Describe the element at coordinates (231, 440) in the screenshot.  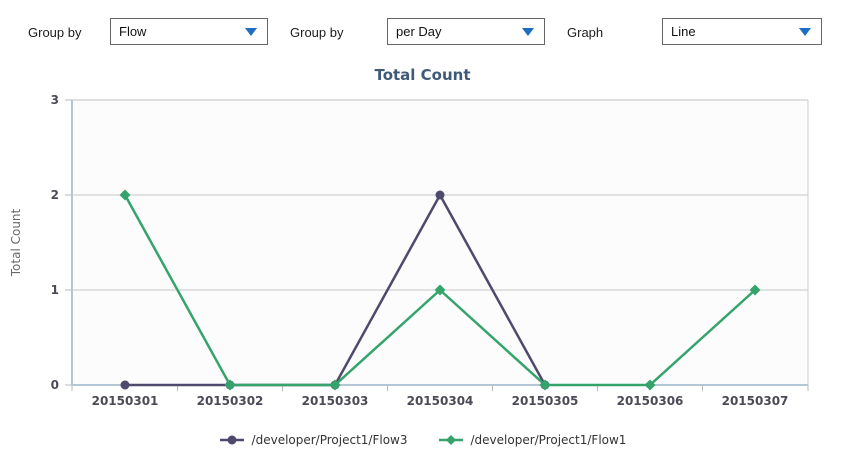
I see `legend-circle-marker-icon` at that location.